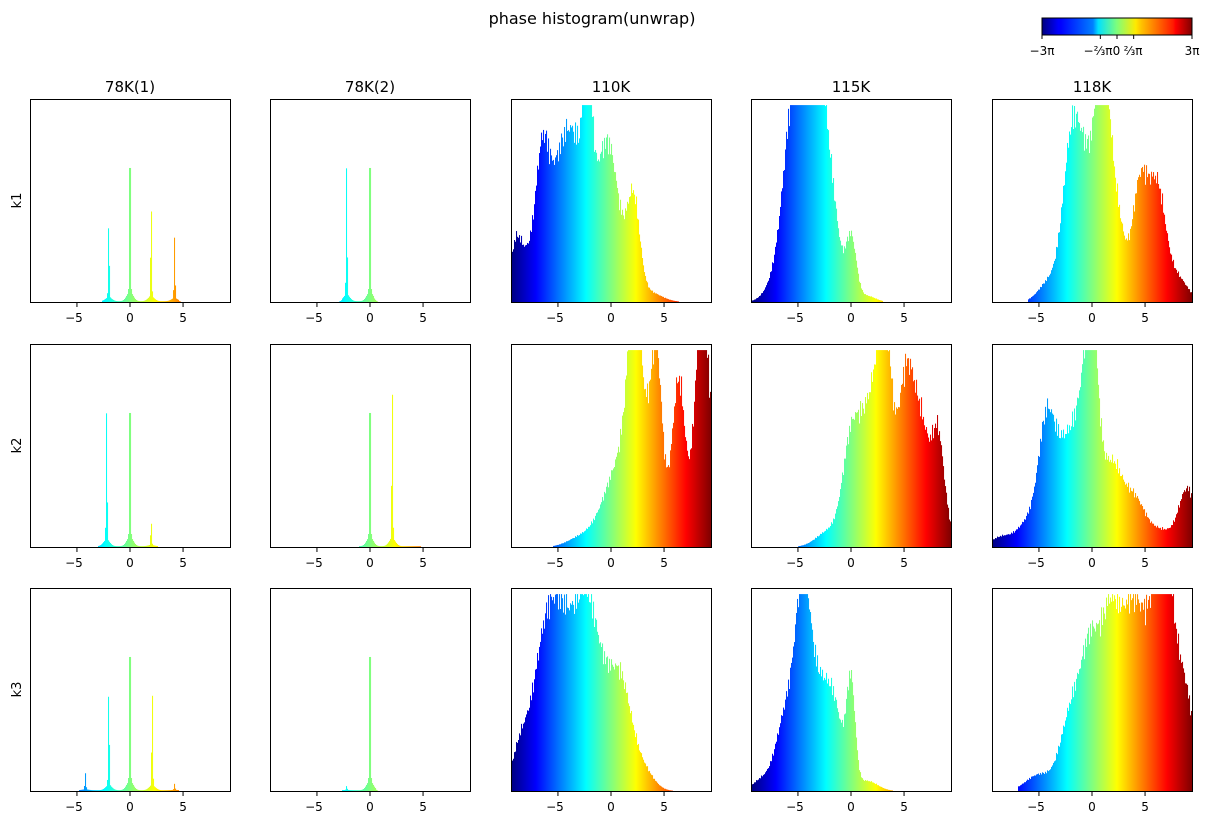  I want to click on colorbar-tick-label: −⅔π, so click(1098, 51).